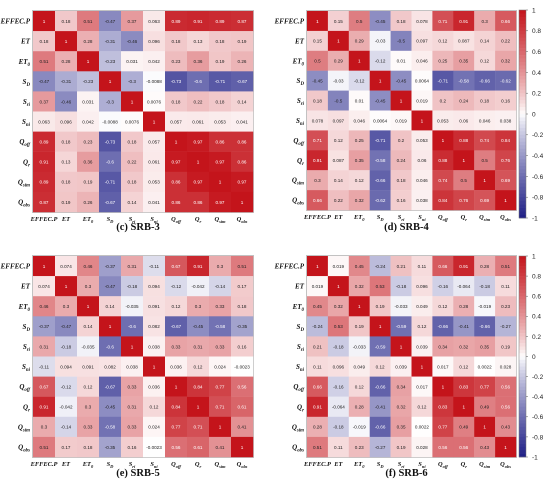 The width and height of the screenshot is (550, 492). What do you see at coordinates (24, 428) in the screenshot?
I see `row-label: Qsim` at bounding box center [24, 428].